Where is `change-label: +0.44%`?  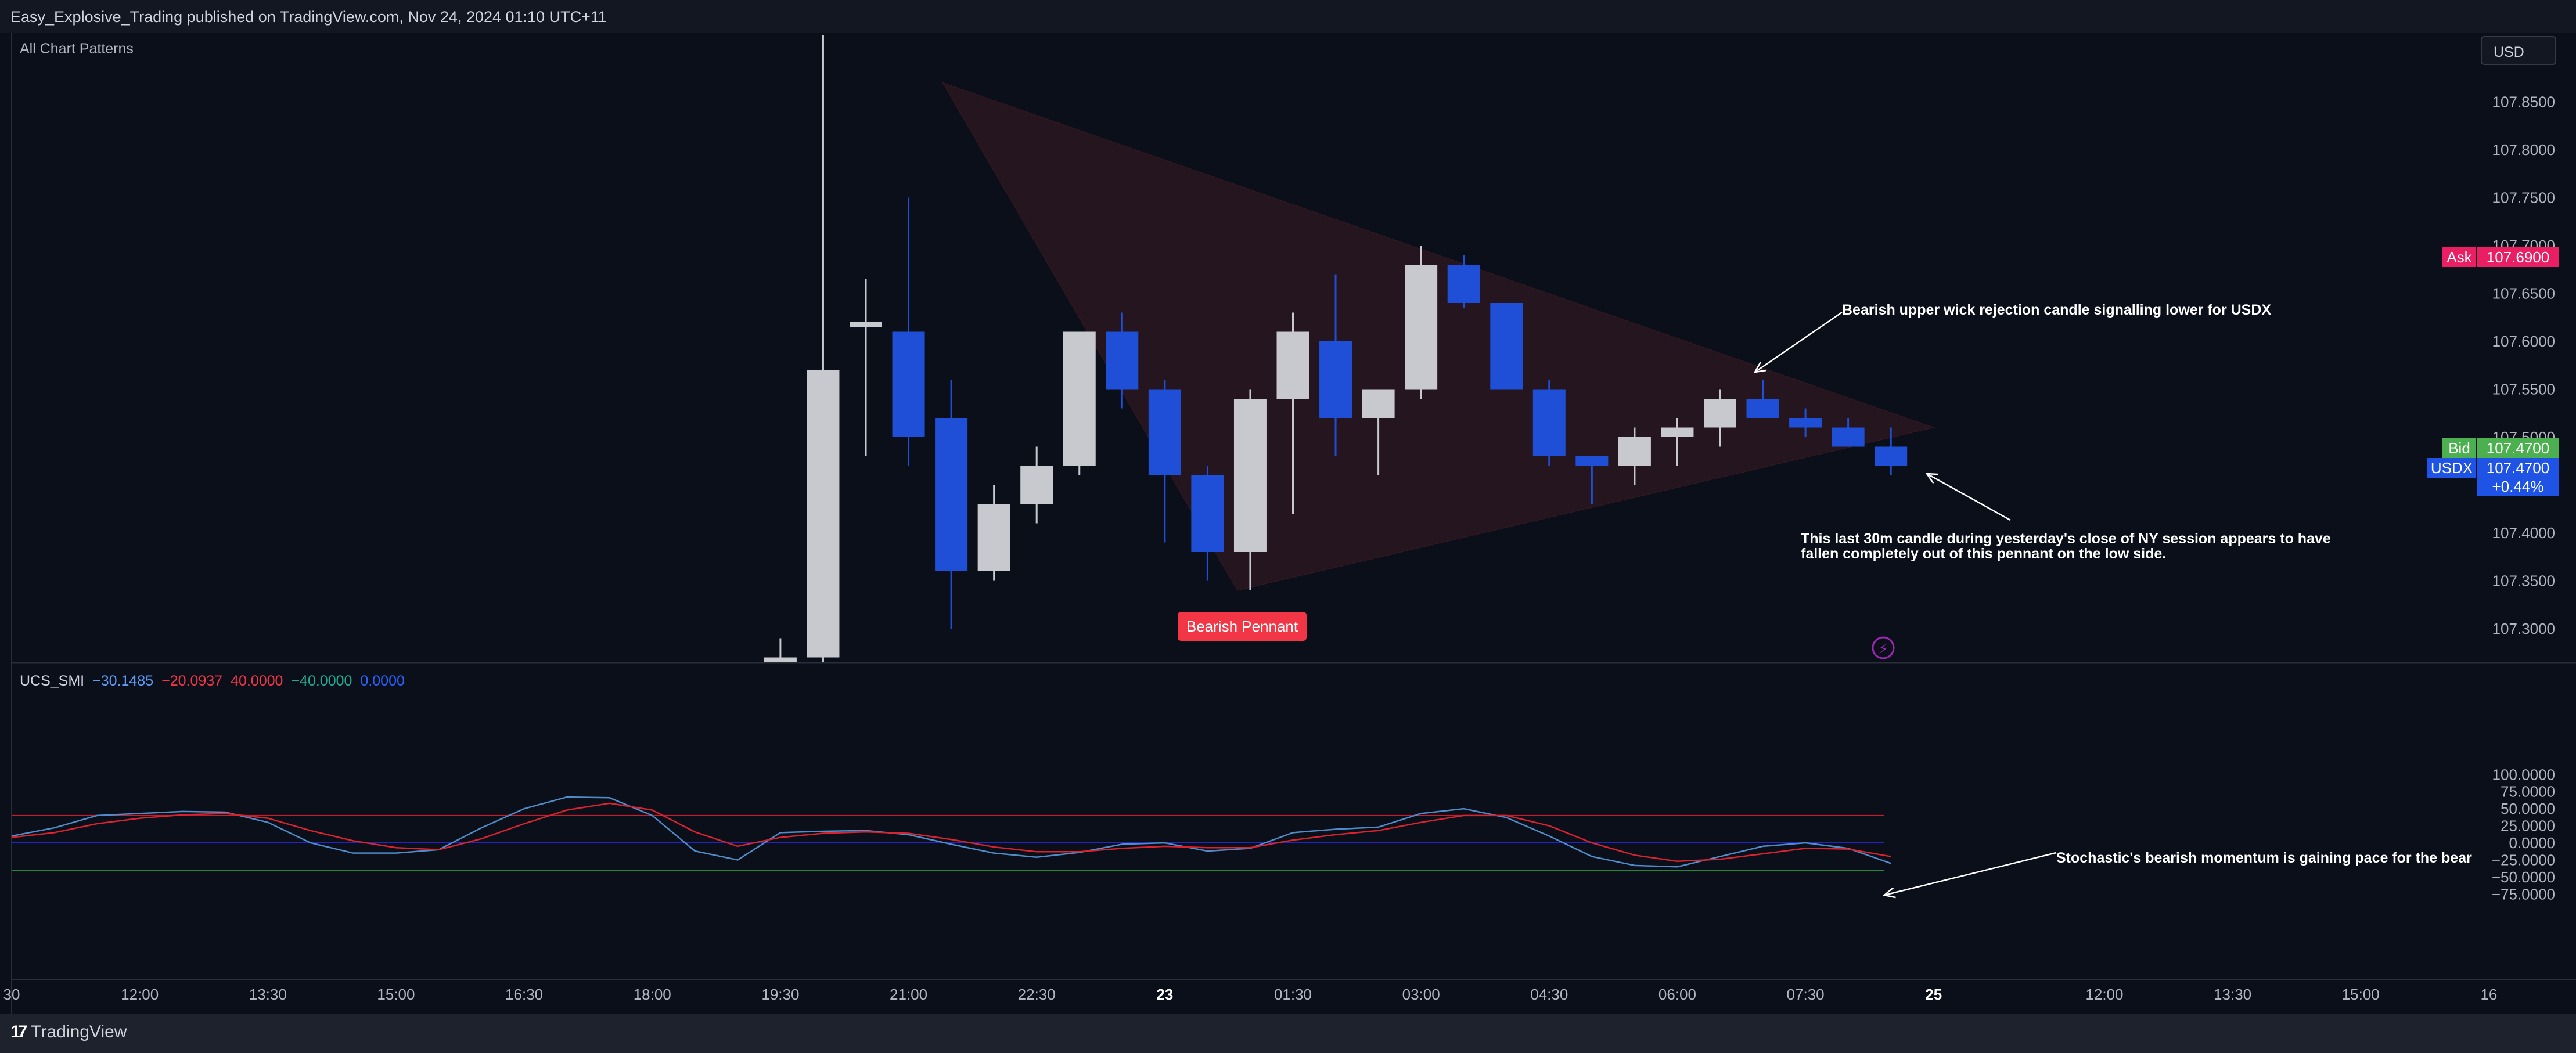
change-label: +0.44% is located at coordinates (2518, 486).